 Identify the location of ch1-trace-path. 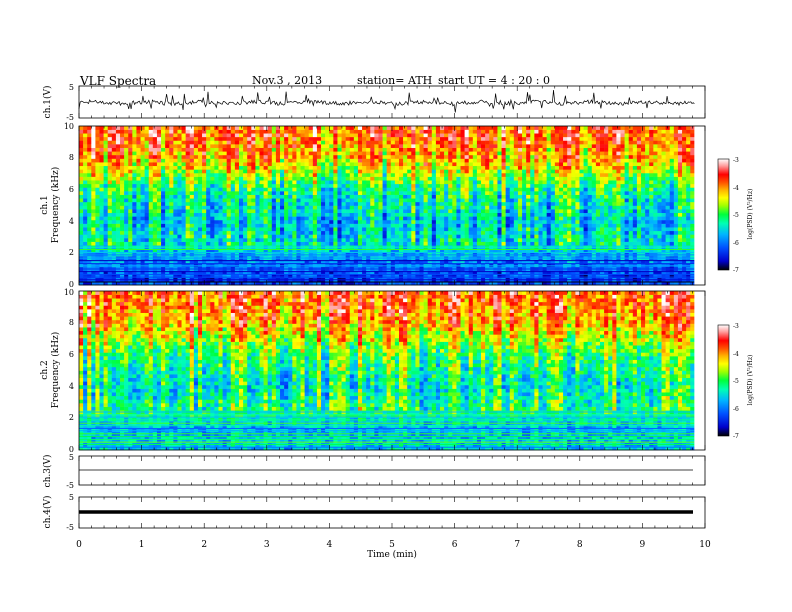
(386, 101).